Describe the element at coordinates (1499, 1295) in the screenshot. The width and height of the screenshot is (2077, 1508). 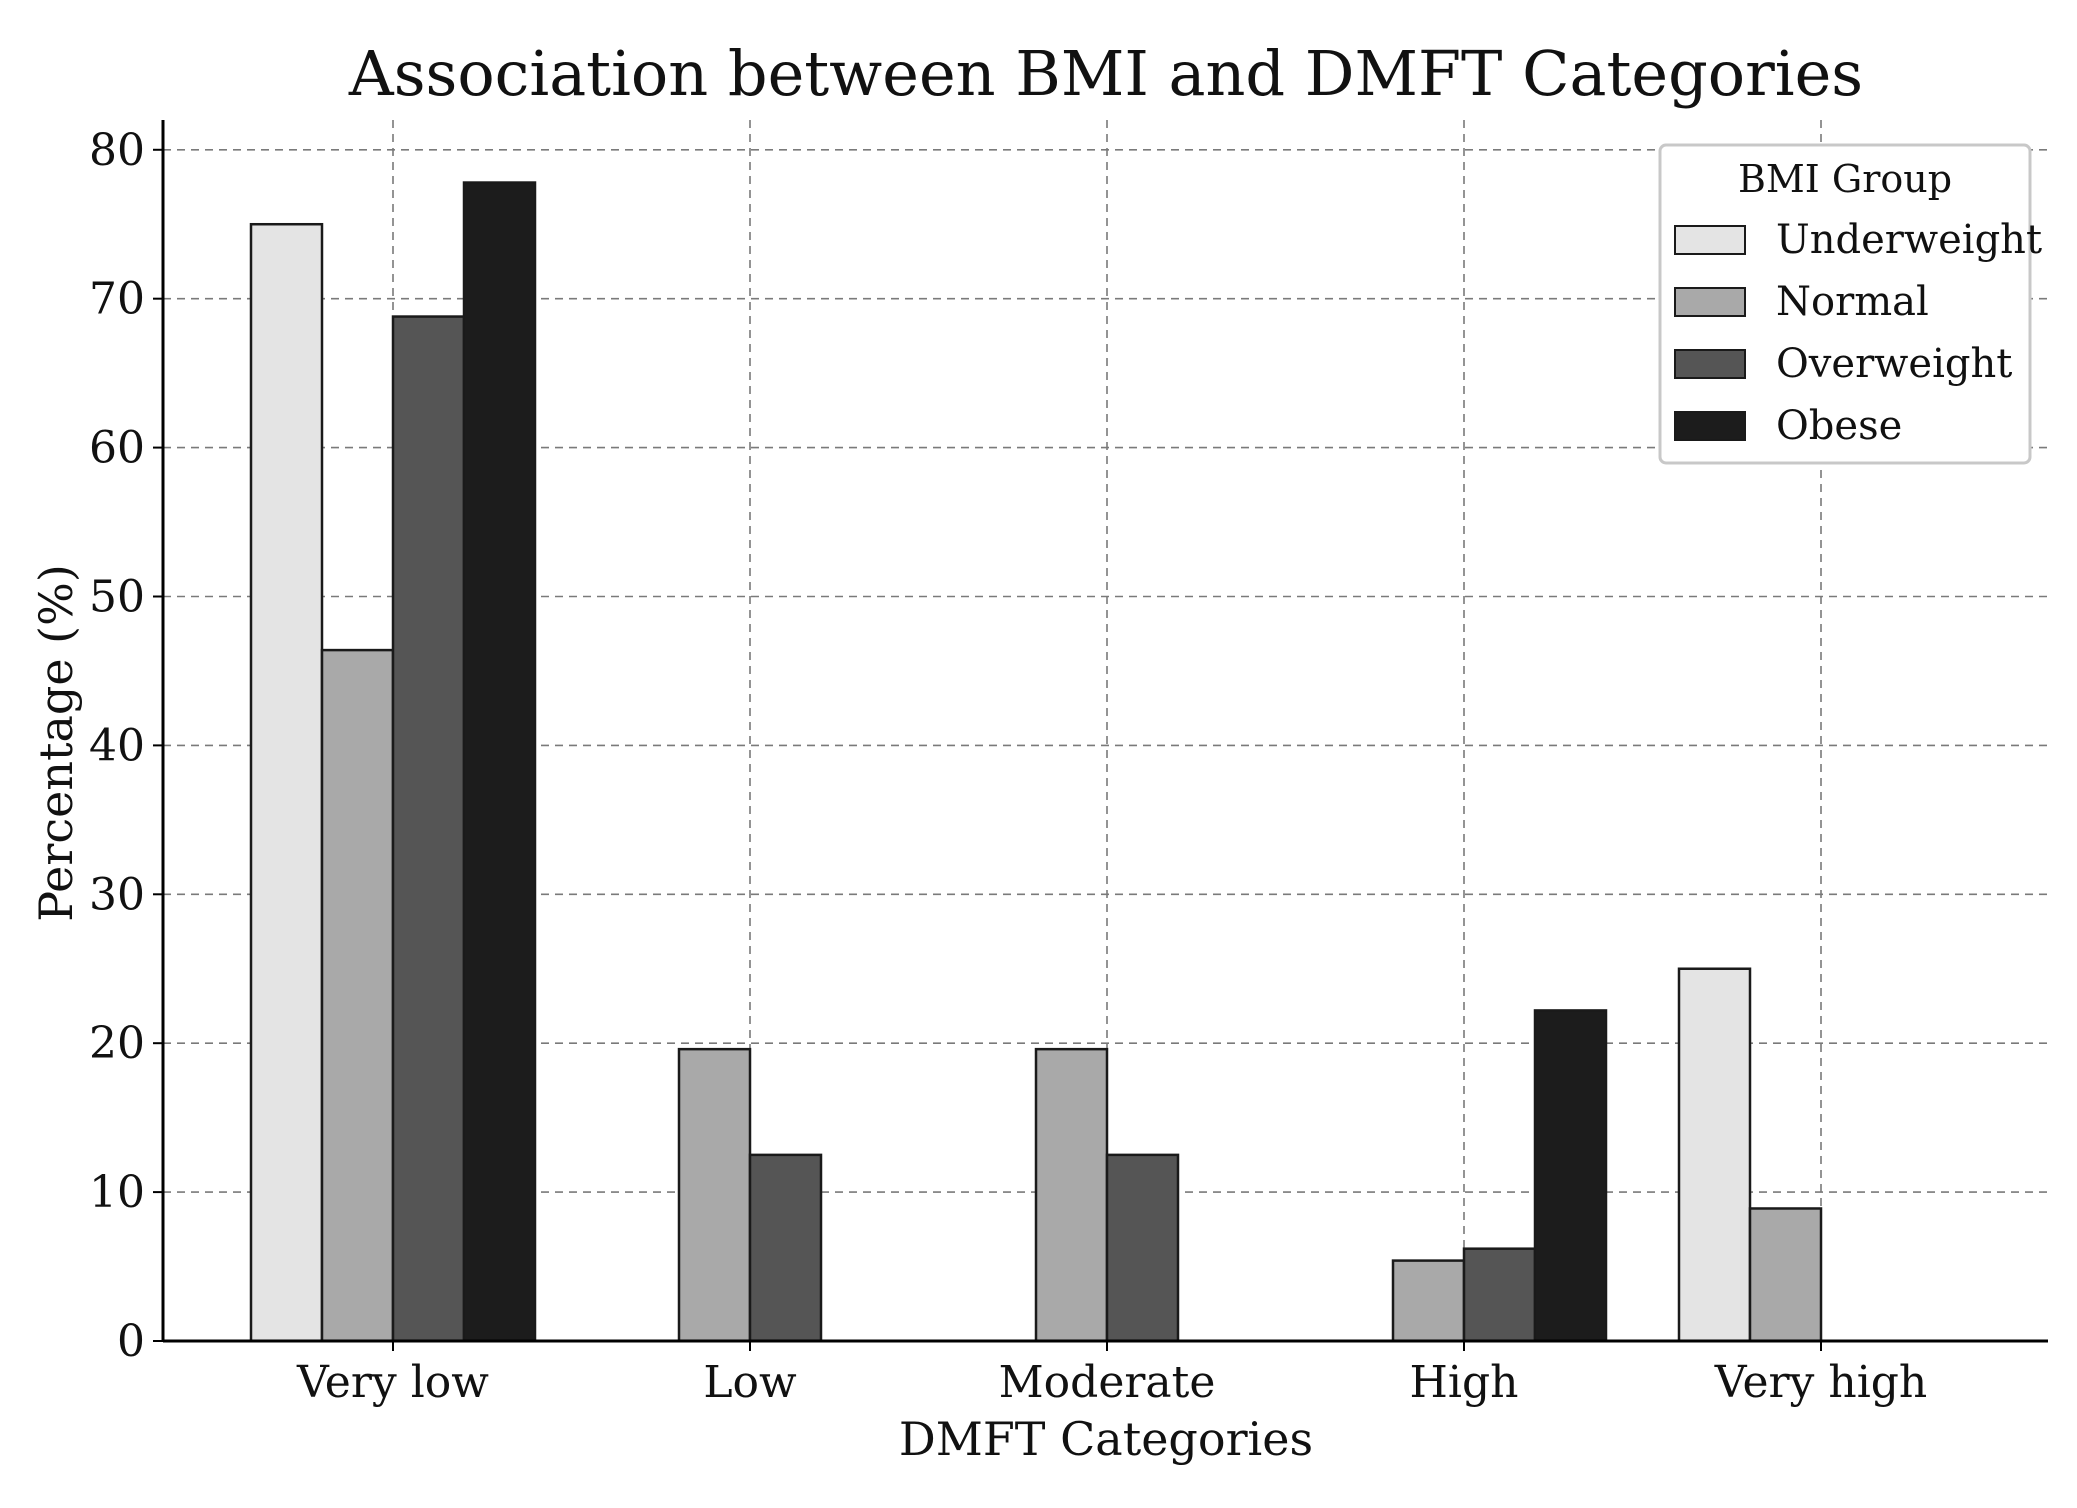
I see `bar-overweight-high` at that location.